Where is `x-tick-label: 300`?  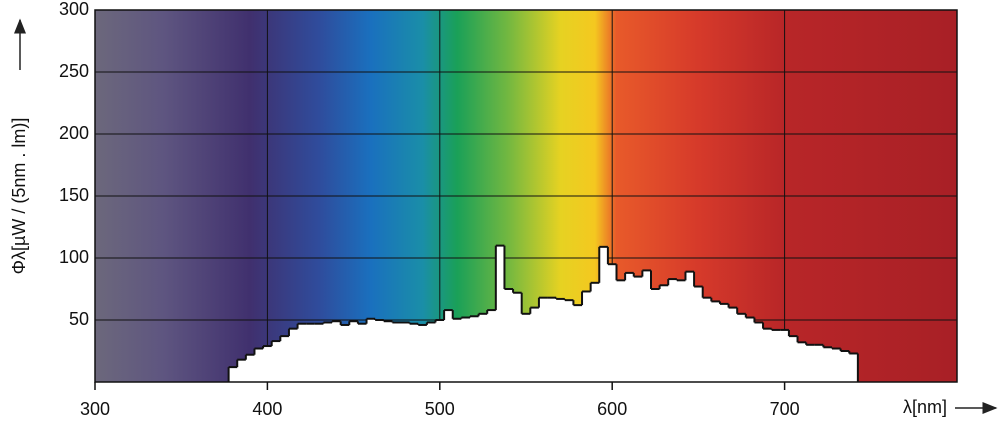 x-tick-label: 300 is located at coordinates (95, 409).